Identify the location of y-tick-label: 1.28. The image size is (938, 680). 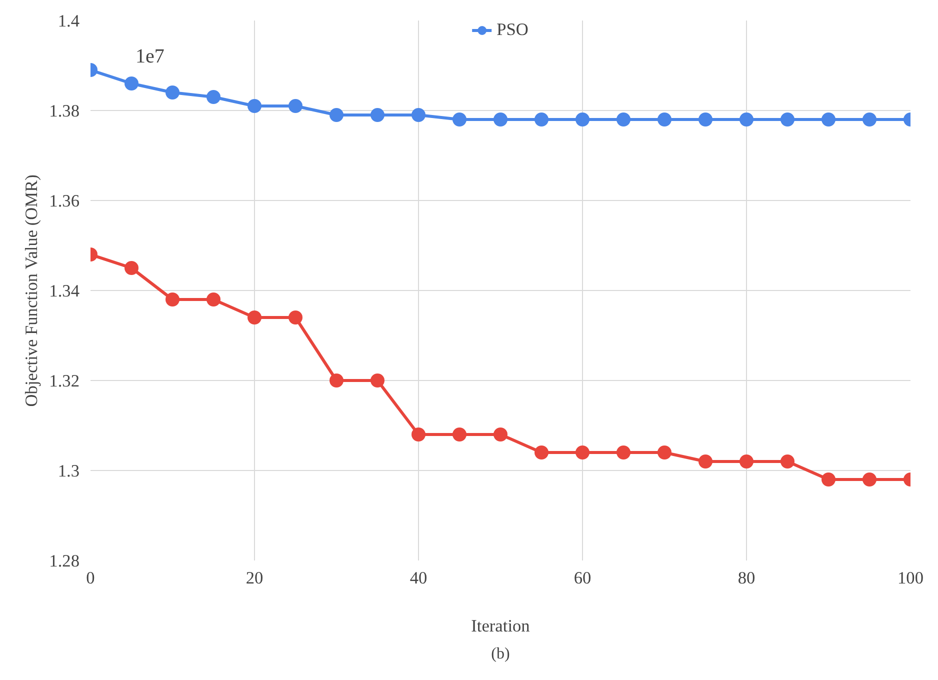
(64, 561).